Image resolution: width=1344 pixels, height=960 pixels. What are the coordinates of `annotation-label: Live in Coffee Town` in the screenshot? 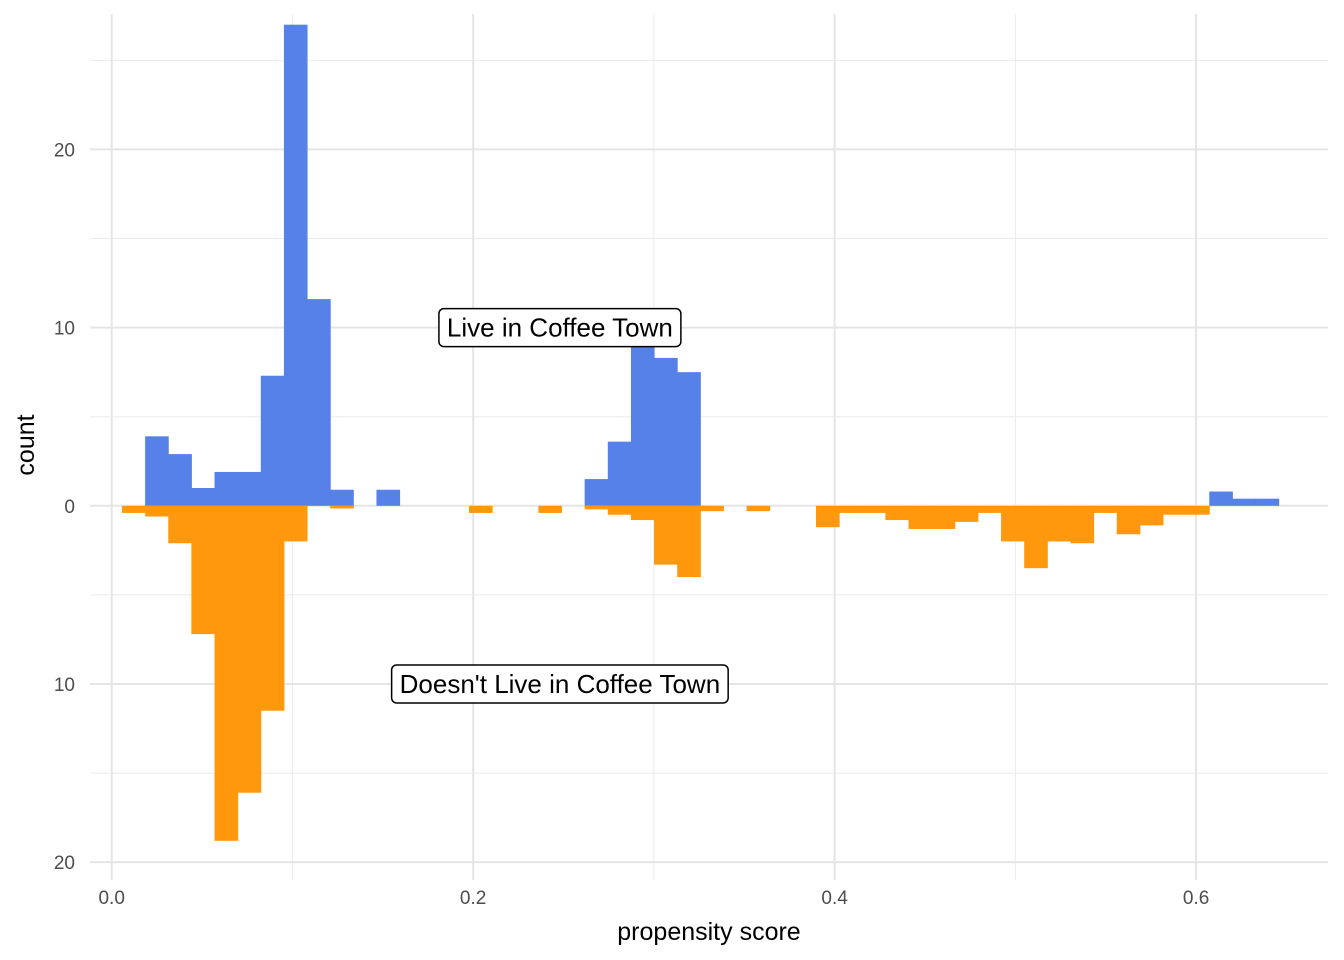 It's located at (560, 327).